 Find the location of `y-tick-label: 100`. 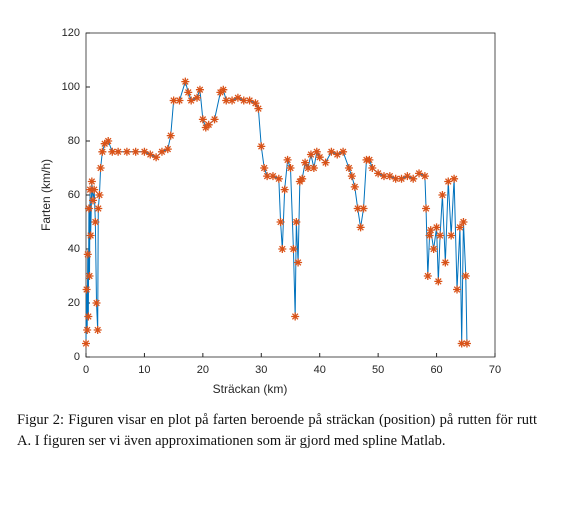

y-tick-label: 100 is located at coordinates (71, 87).